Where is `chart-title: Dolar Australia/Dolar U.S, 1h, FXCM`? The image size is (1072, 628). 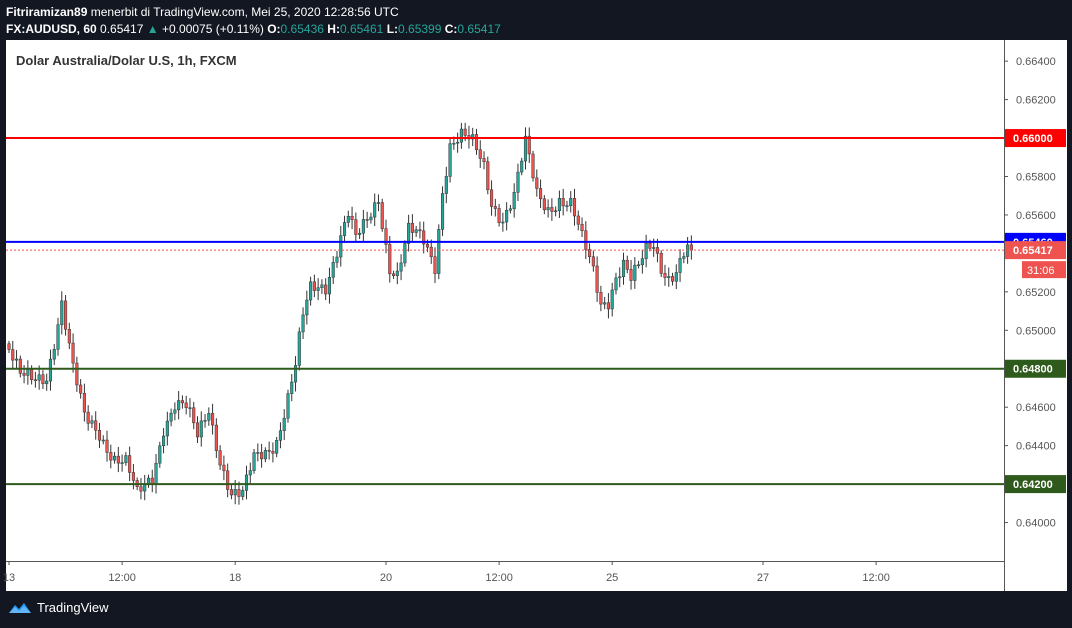
chart-title: Dolar Australia/Dolar U.S, 1h, FXCM is located at coordinates (126, 60).